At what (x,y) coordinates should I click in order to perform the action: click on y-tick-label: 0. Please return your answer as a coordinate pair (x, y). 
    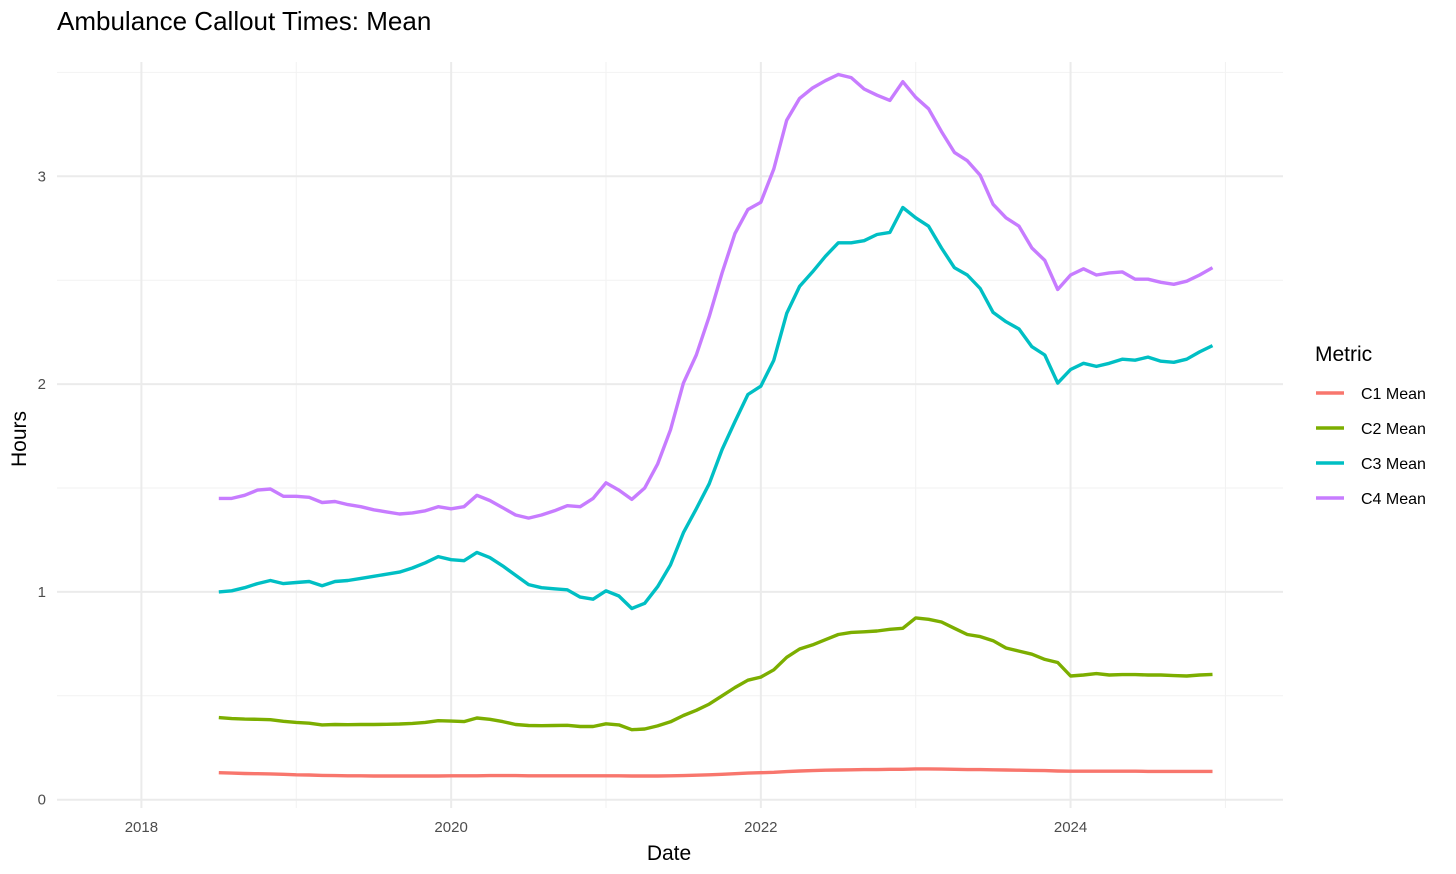
    Looking at the image, I should click on (42, 800).